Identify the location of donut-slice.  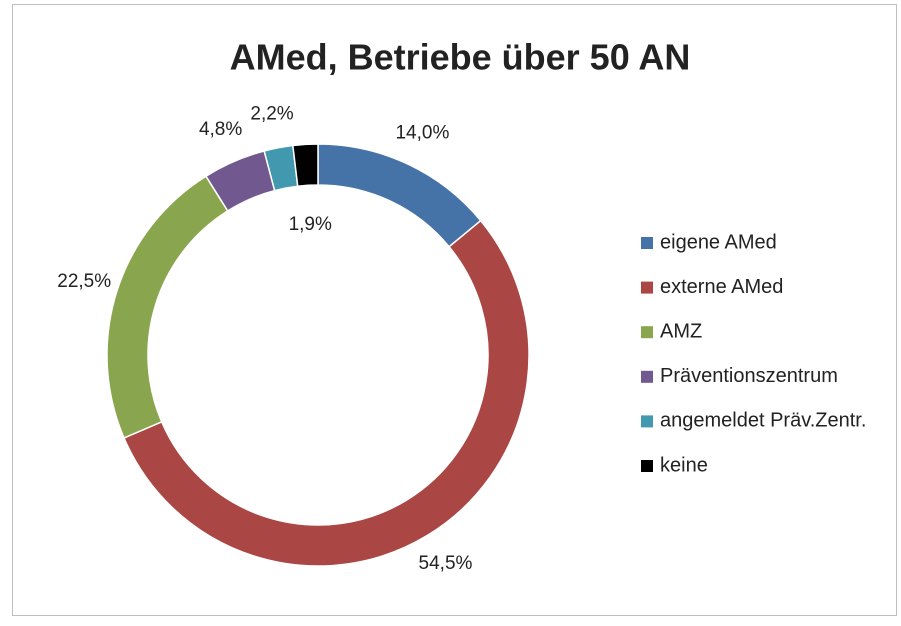
(305, 165).